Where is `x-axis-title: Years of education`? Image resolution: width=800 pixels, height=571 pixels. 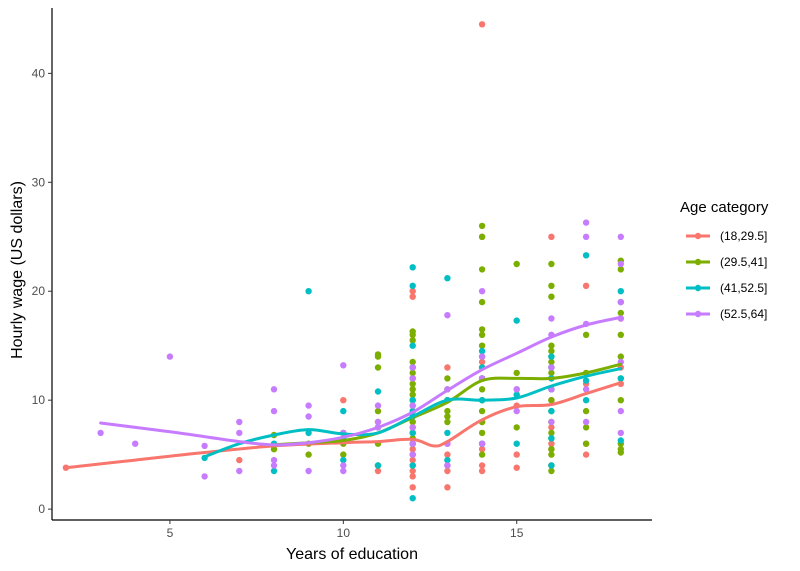 x-axis-title: Years of education is located at coordinates (352, 554).